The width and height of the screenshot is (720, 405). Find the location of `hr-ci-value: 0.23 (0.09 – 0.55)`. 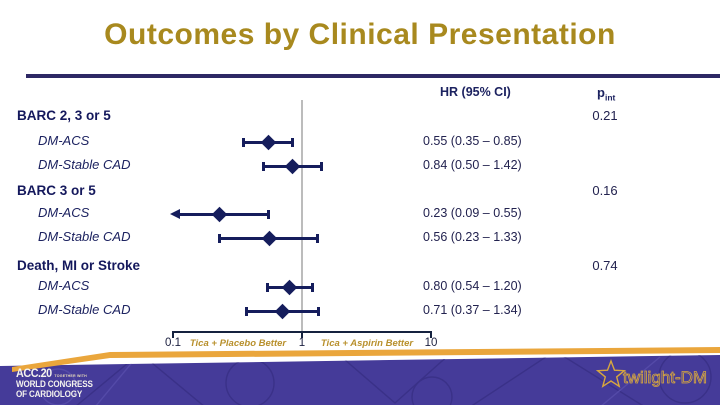

hr-ci-value: 0.23 (0.09 – 0.55) is located at coordinates (472, 213).